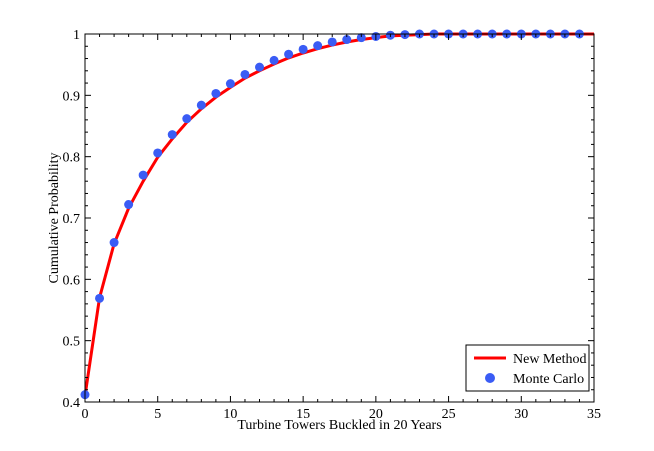  I want to click on legend-box, so click(527, 368).